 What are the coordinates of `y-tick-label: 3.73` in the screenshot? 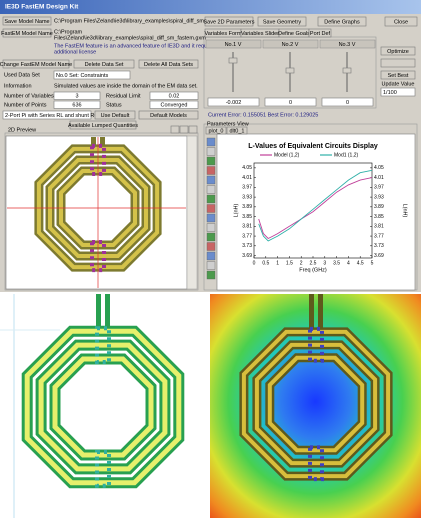 It's located at (247, 246).